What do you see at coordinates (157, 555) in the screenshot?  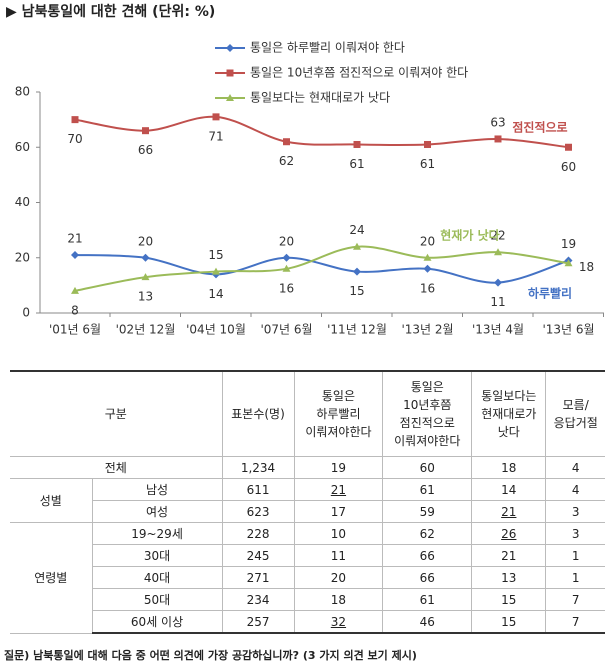 I see `row-label: 30대` at bounding box center [157, 555].